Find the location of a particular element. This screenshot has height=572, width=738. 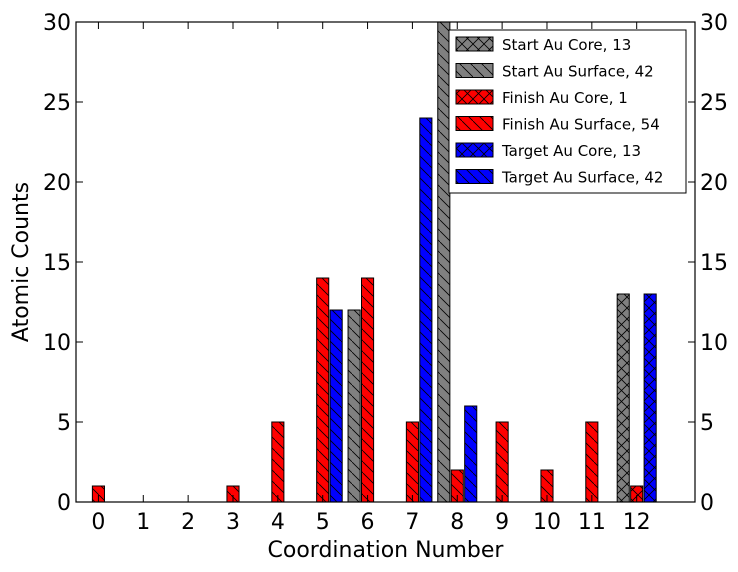

legend-item: Target Au Core, 13 is located at coordinates (548, 151).